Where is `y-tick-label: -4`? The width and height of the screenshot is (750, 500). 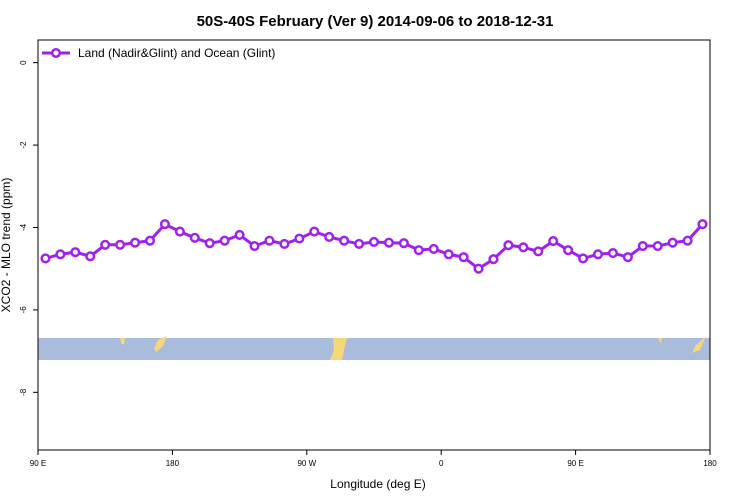 y-tick-label: -4 is located at coordinates (23, 227).